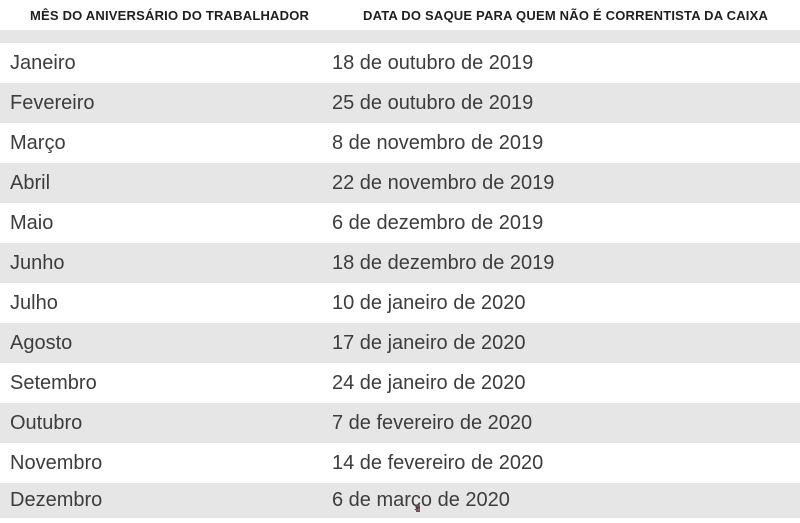  I want to click on date-cell: 7 de fevereiro de 2020, so click(432, 422).